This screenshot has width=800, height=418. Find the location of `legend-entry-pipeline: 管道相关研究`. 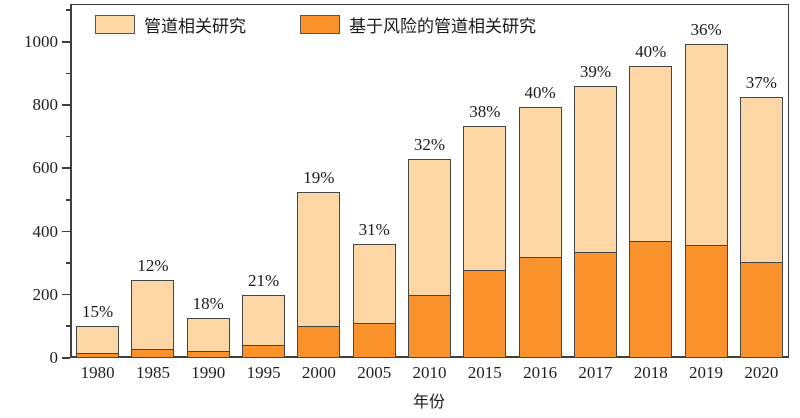

legend-entry-pipeline: 管道相关研究 is located at coordinates (170, 24).